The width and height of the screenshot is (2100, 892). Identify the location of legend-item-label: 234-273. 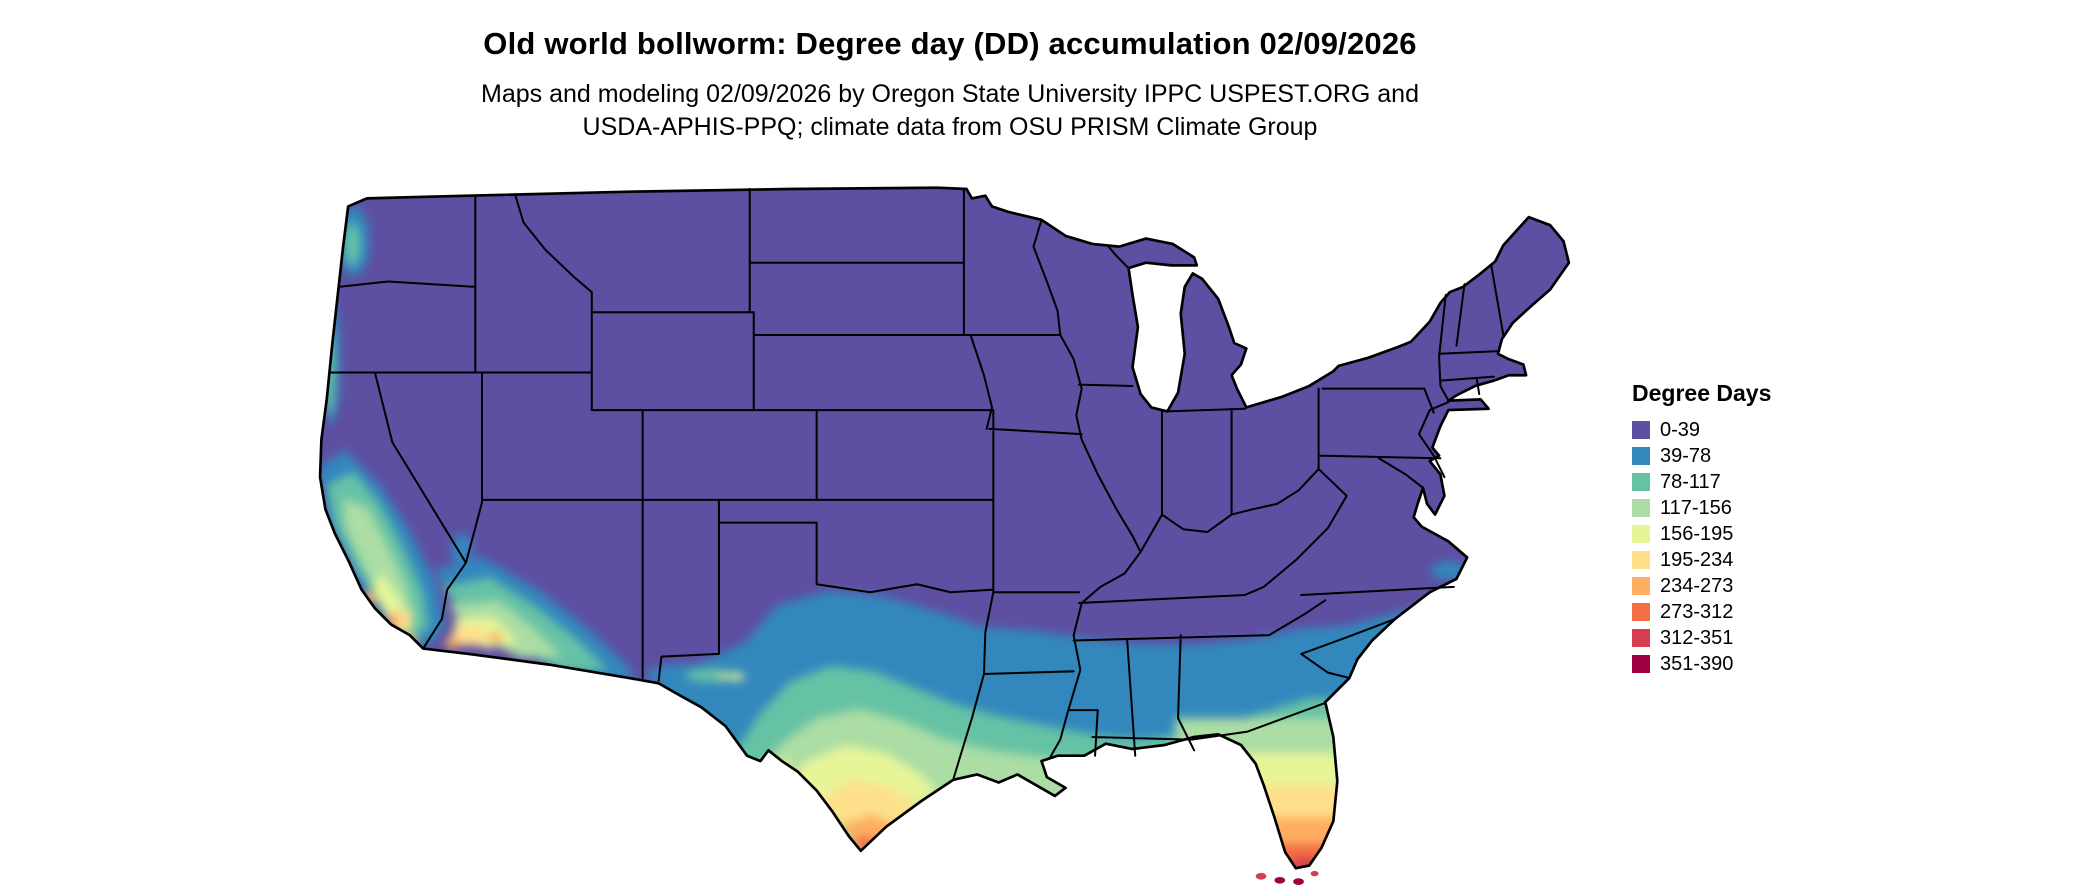
(1697, 585).